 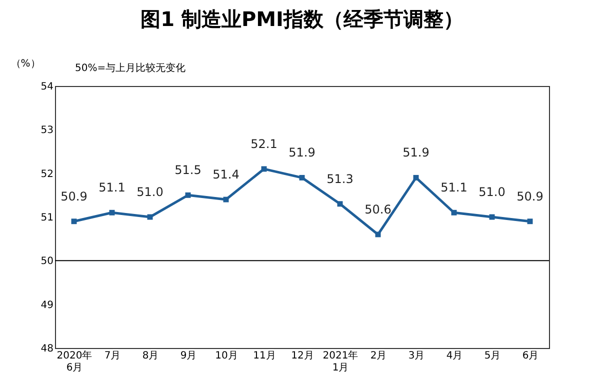 I want to click on x-tick-label: 11月, so click(x=264, y=356).